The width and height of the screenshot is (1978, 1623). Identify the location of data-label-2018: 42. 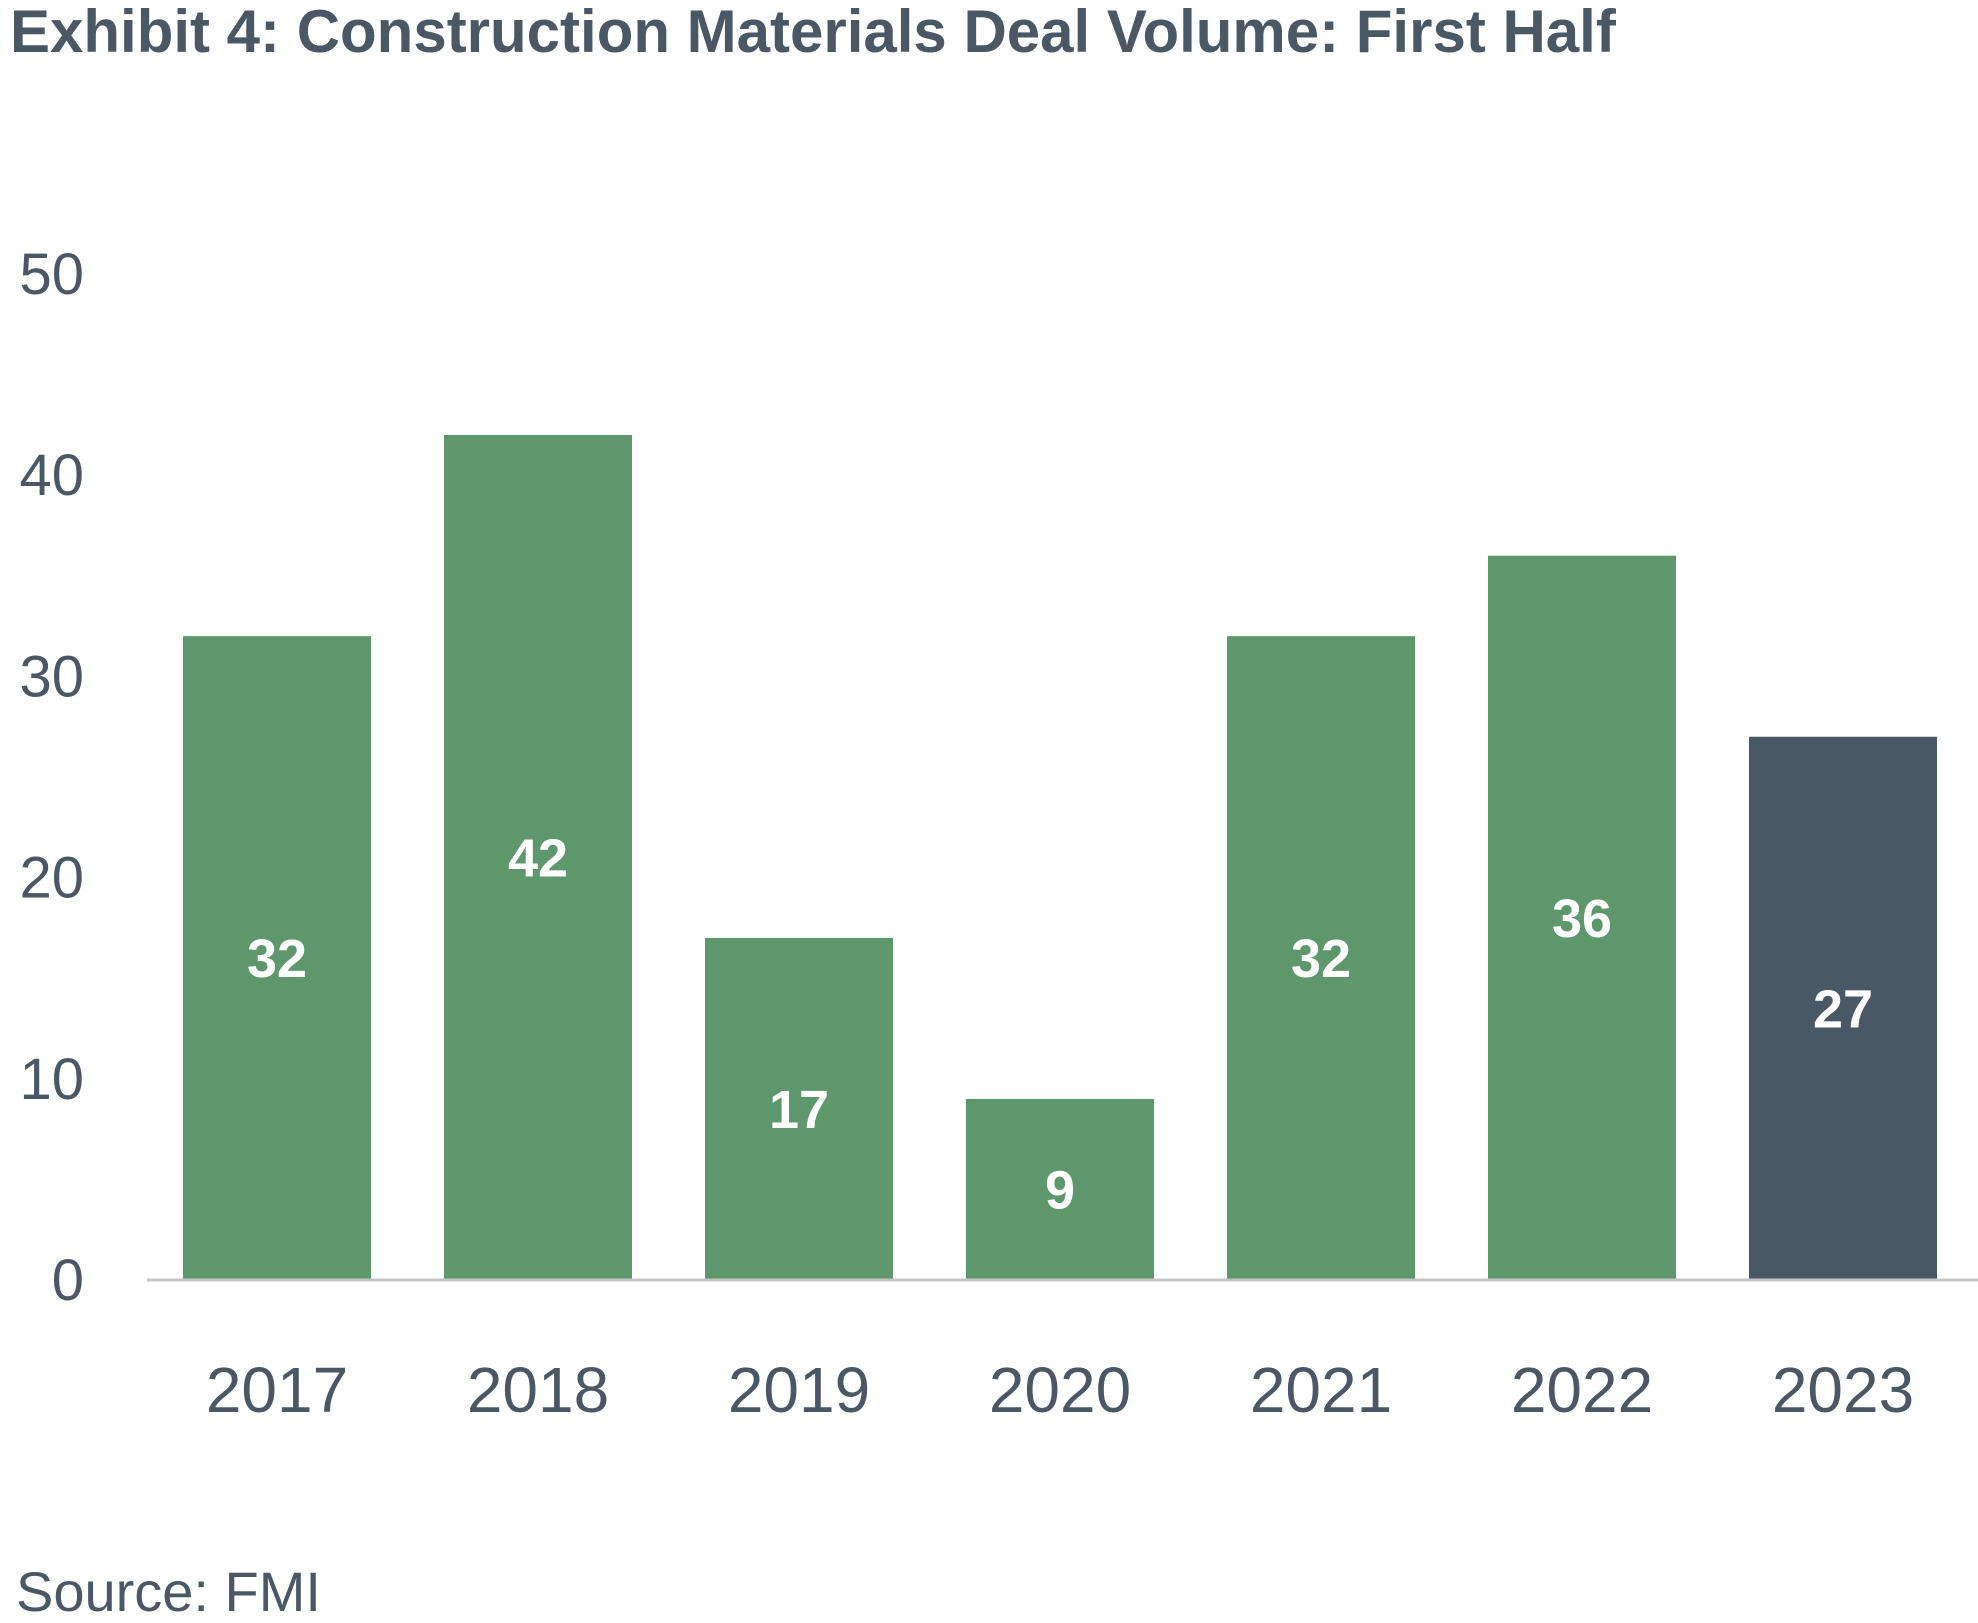
(538, 858).